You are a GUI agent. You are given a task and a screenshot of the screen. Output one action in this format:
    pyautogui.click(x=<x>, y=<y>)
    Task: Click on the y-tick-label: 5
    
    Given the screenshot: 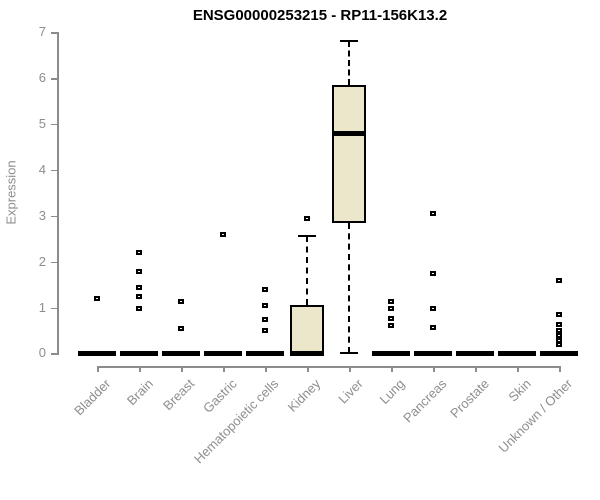 What is the action you would take?
    pyautogui.click(x=42, y=123)
    